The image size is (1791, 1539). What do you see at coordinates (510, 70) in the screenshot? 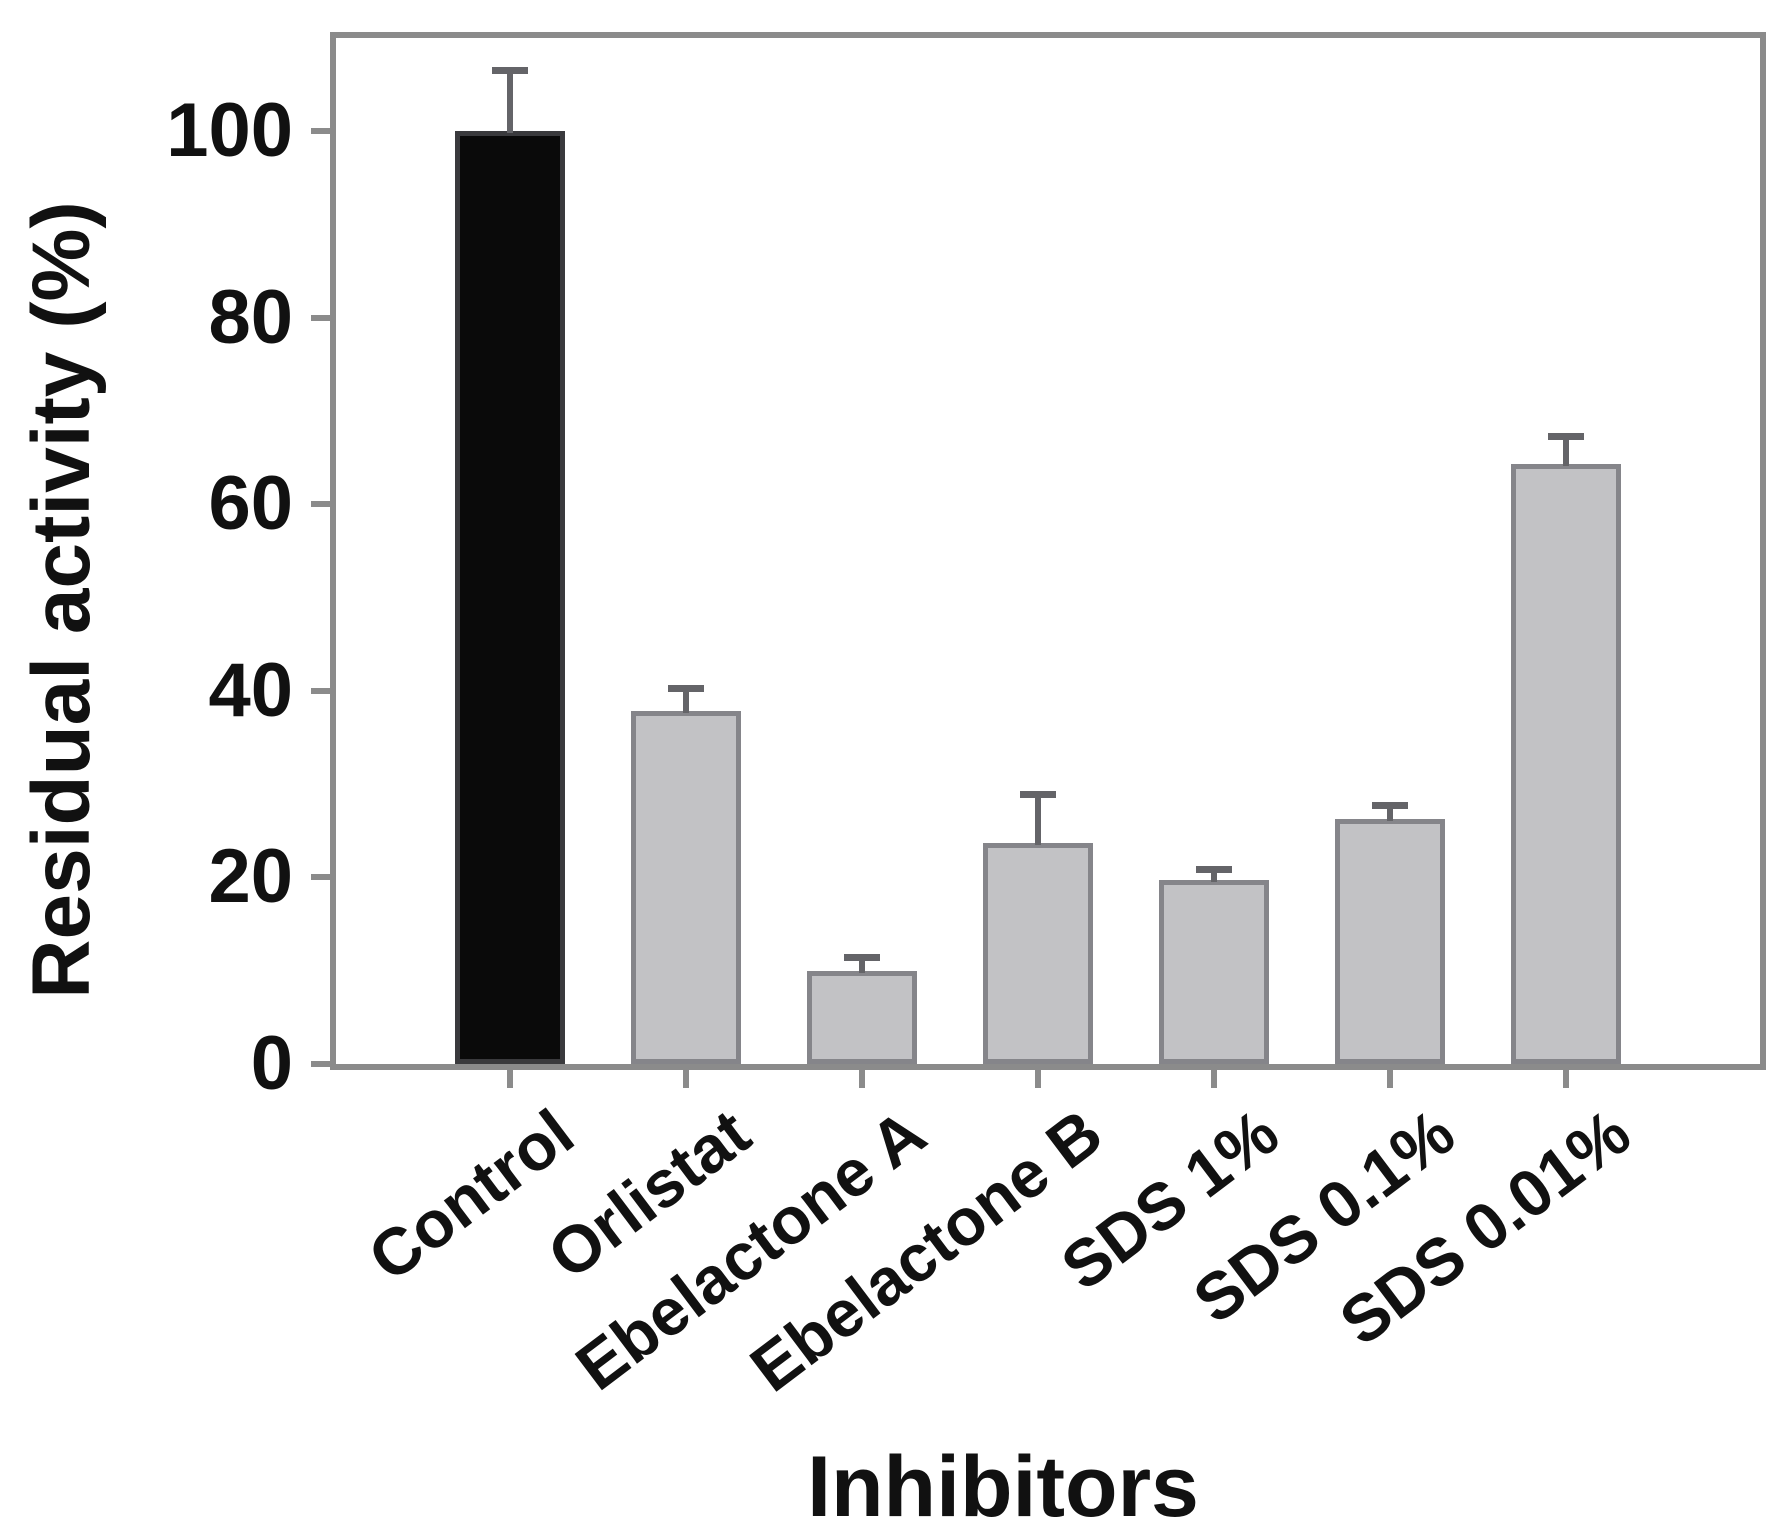
I see `error-bar-cap-control` at bounding box center [510, 70].